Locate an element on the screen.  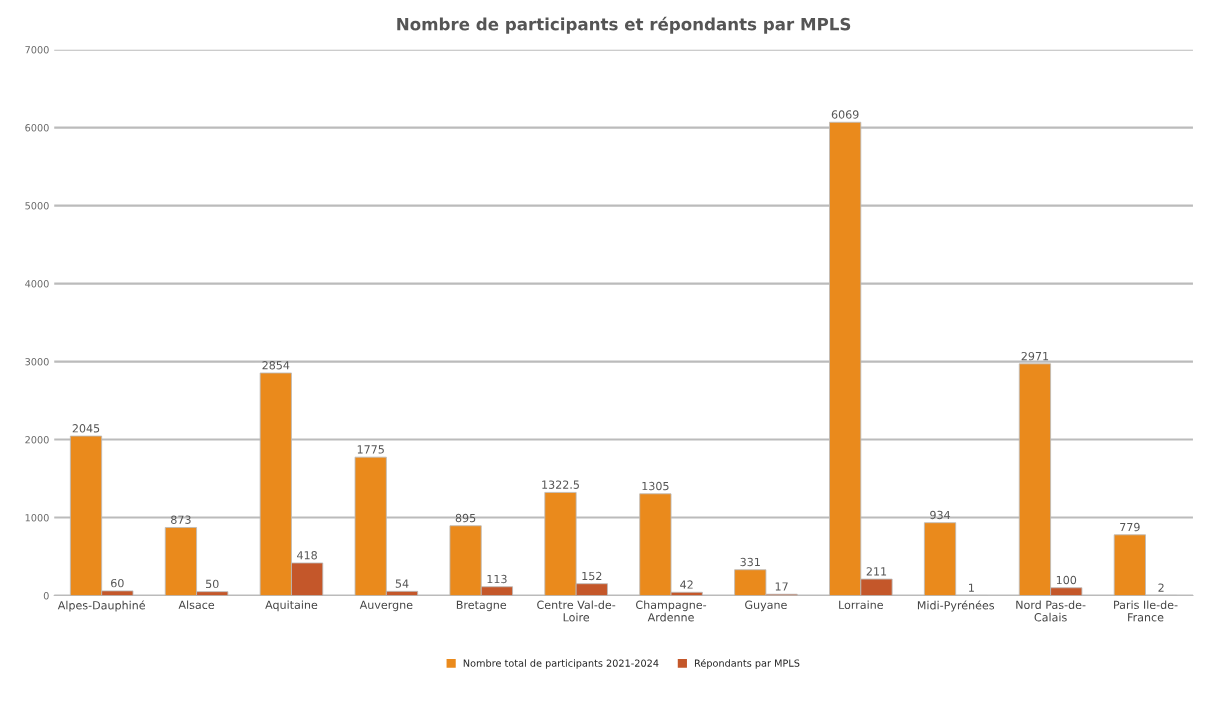
data-label: 1 is located at coordinates (971, 587).